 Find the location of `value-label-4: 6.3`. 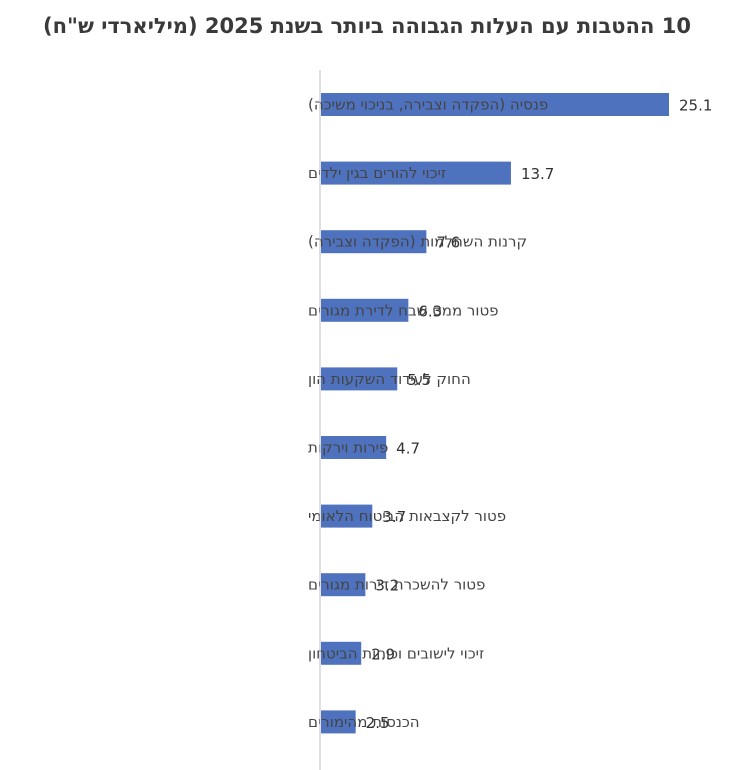

value-label-4: 6.3 is located at coordinates (430, 311).